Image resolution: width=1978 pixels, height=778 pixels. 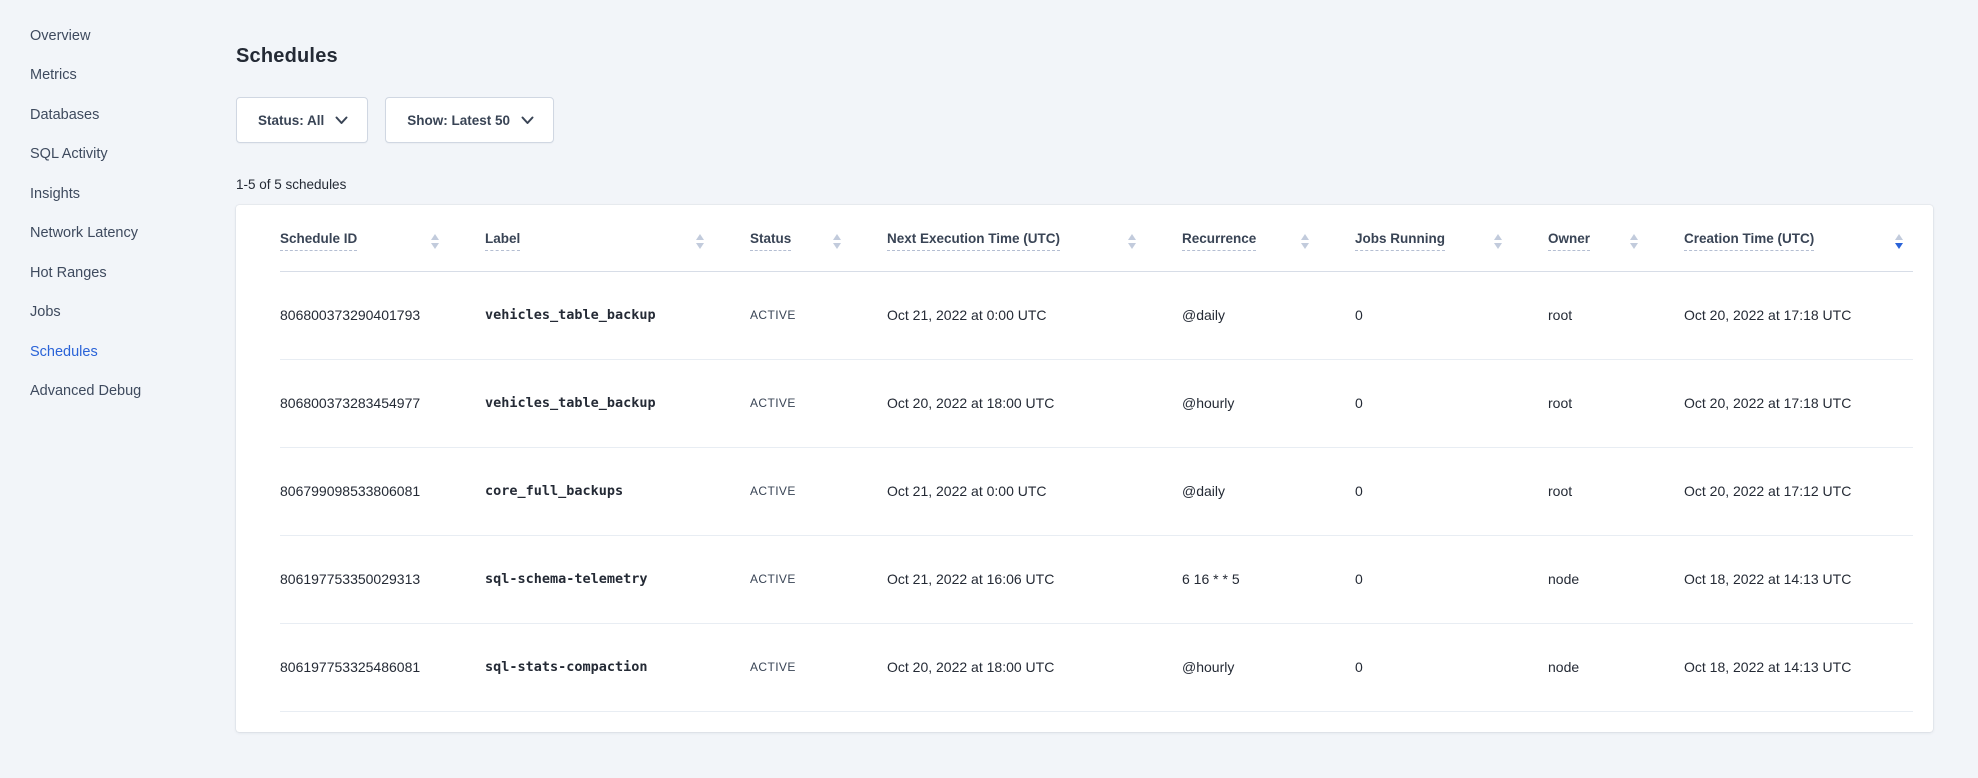 I want to click on cell-schedule-id: 806800373283454977, so click(x=382, y=403).